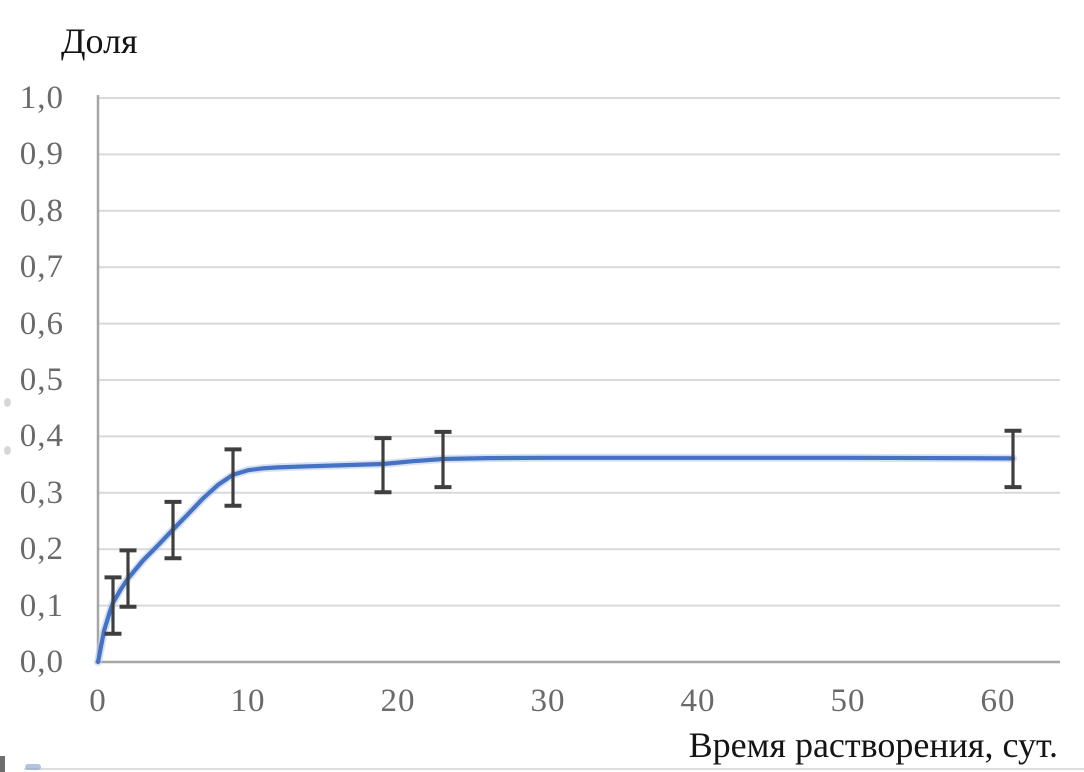 The width and height of the screenshot is (1084, 772). Describe the element at coordinates (41, 492) in the screenshot. I see `y-tick-label: 0,3` at that location.